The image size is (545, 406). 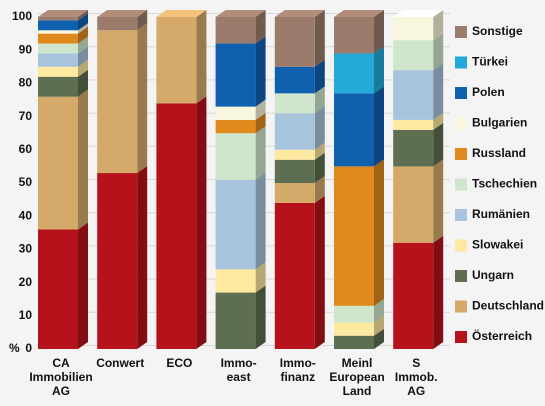 What do you see at coordinates (239, 377) in the screenshot?
I see `x-tick-label: east` at bounding box center [239, 377].